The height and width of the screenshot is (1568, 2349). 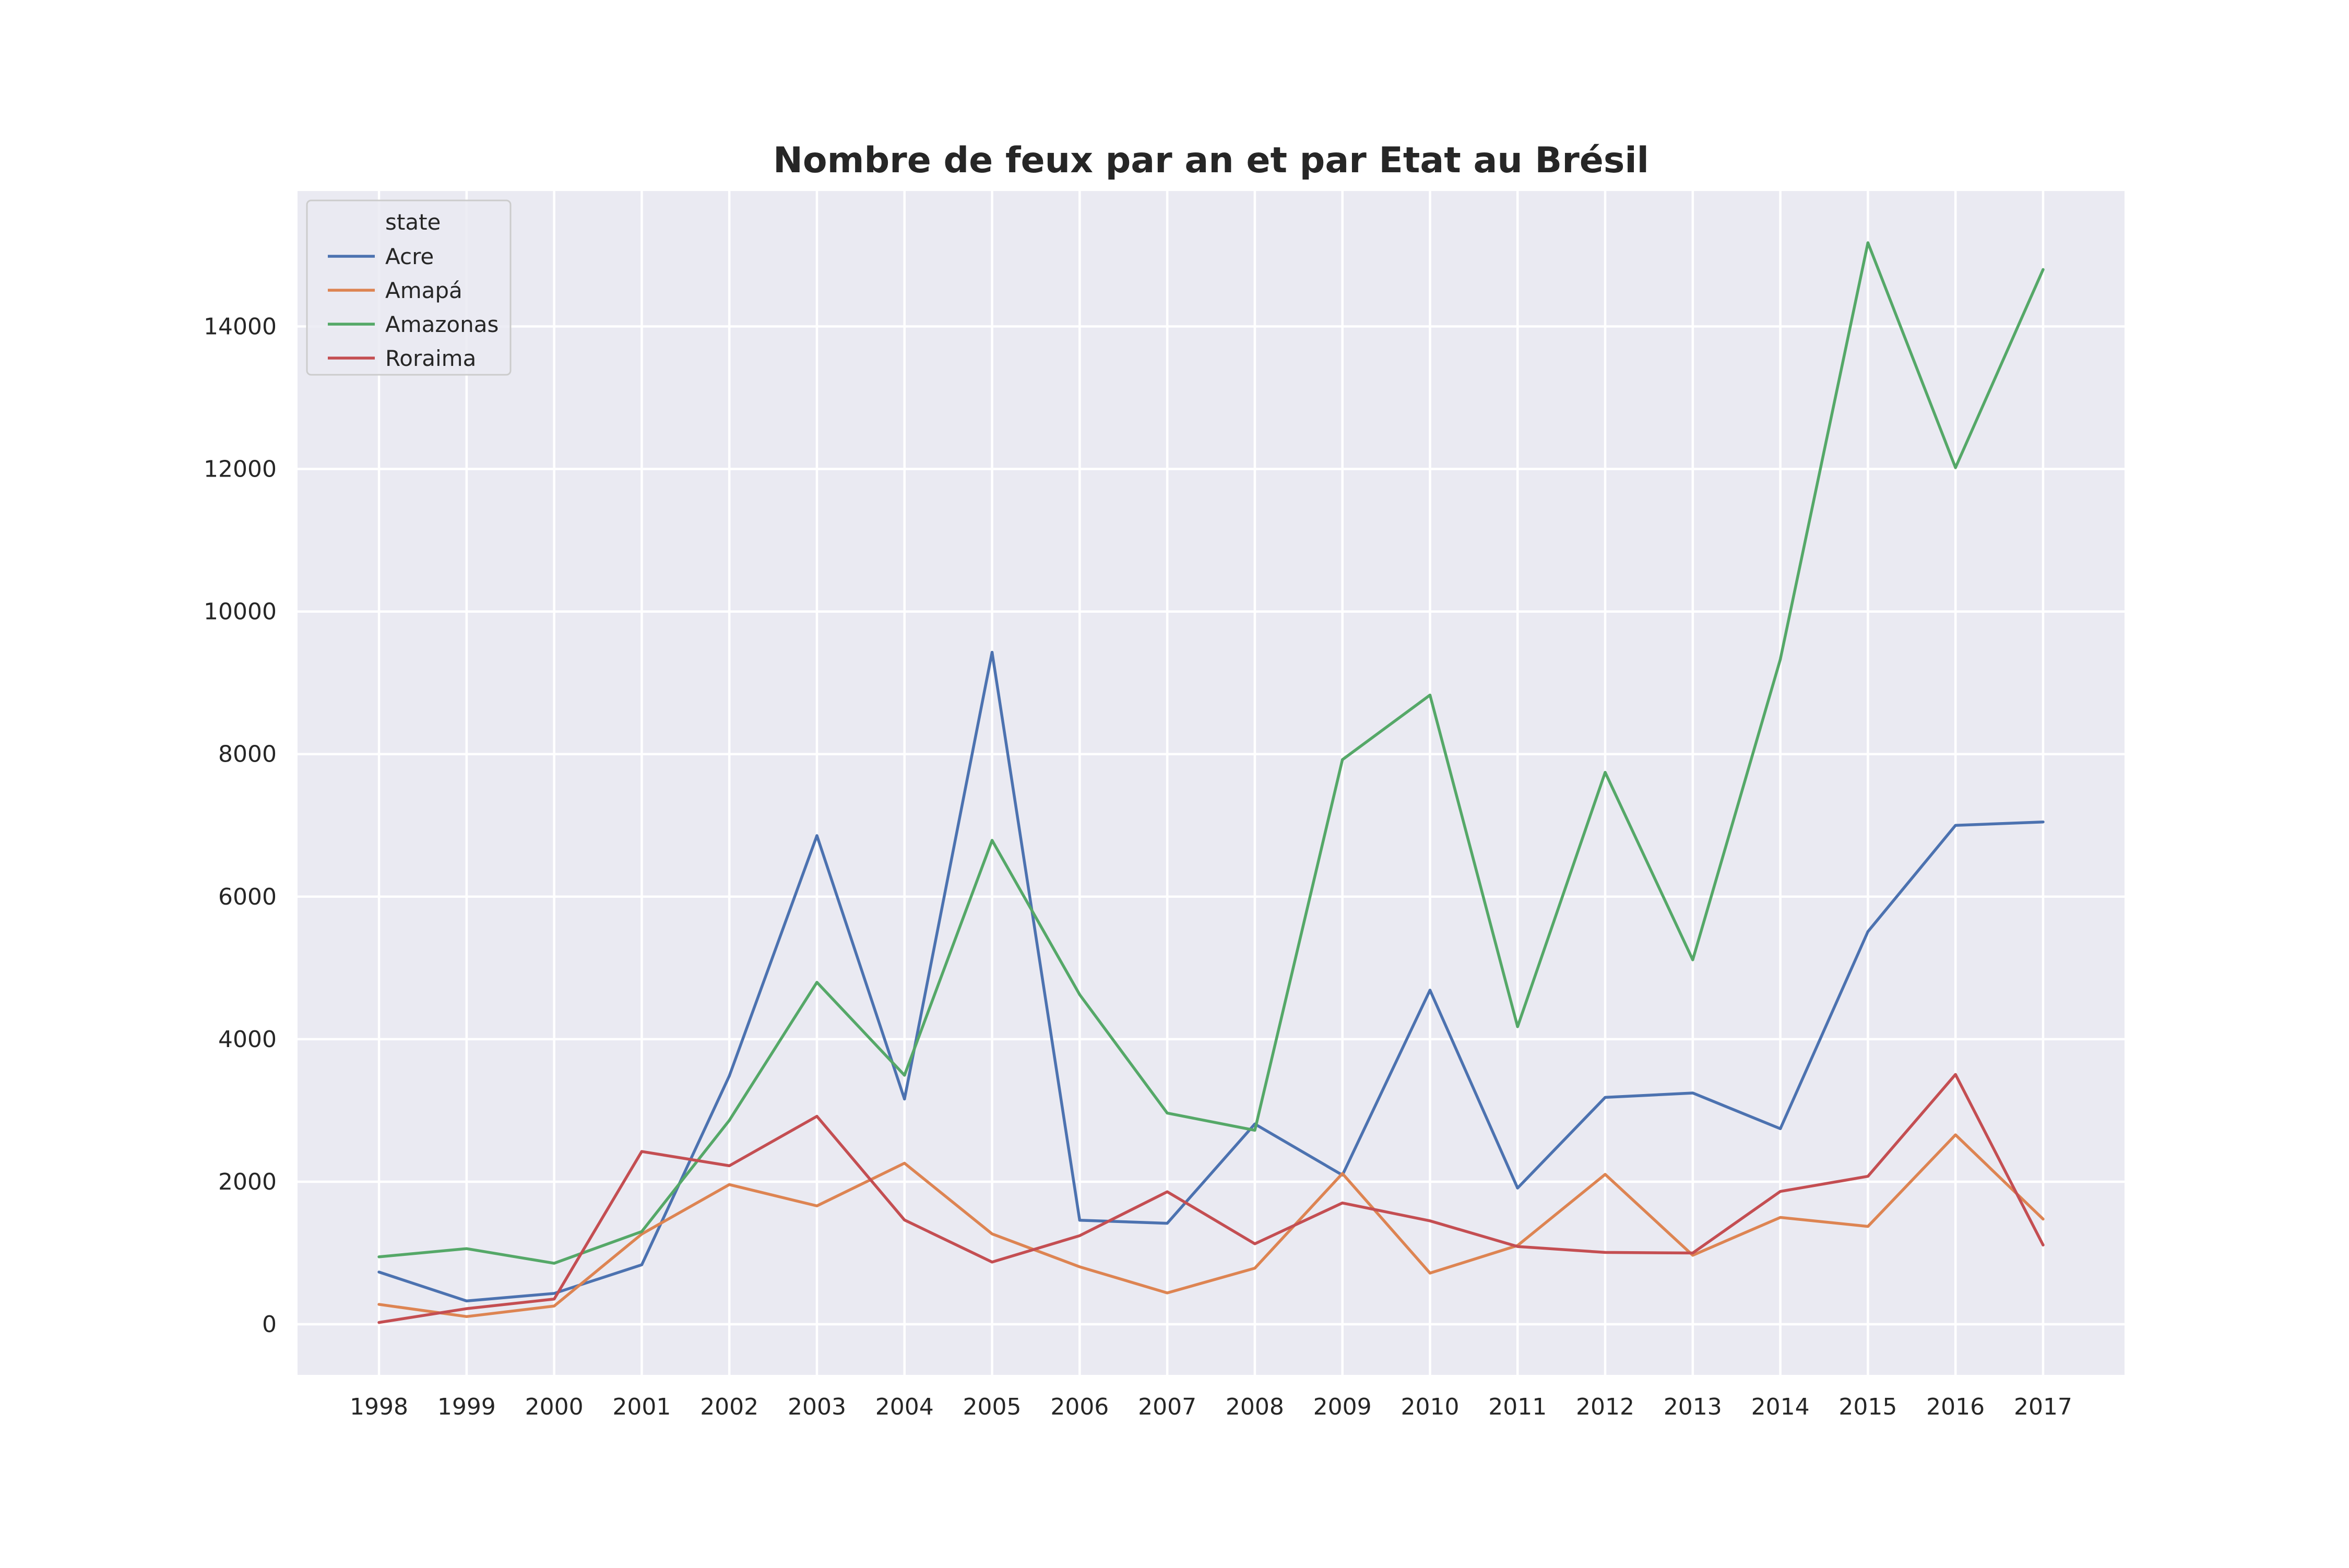 What do you see at coordinates (1780, 1407) in the screenshot?
I see `x-tick-label: 2014` at bounding box center [1780, 1407].